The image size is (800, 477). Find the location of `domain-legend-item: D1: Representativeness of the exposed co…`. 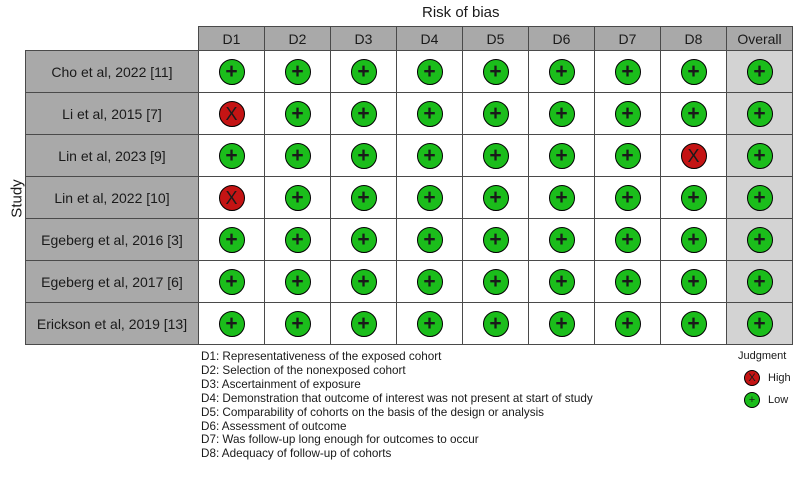

domain-legend-item: D1: Representativeness of the exposed co… is located at coordinates (321, 356).